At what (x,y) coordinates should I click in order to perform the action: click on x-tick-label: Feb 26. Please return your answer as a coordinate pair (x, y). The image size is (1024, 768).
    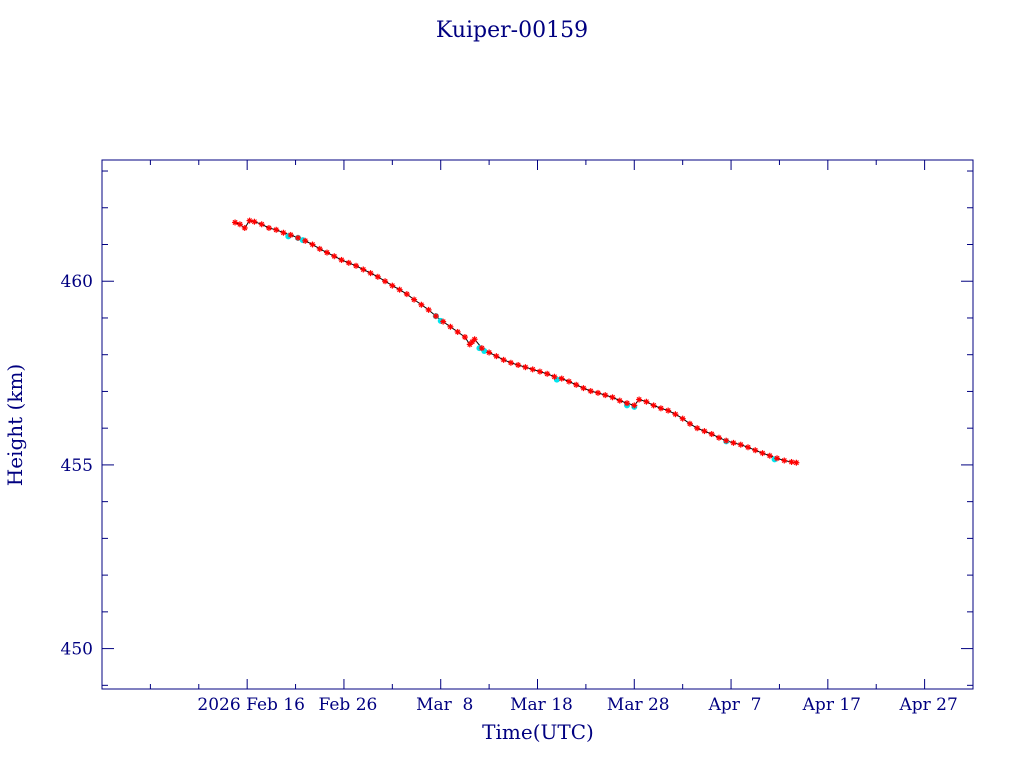
    Looking at the image, I should click on (348, 705).